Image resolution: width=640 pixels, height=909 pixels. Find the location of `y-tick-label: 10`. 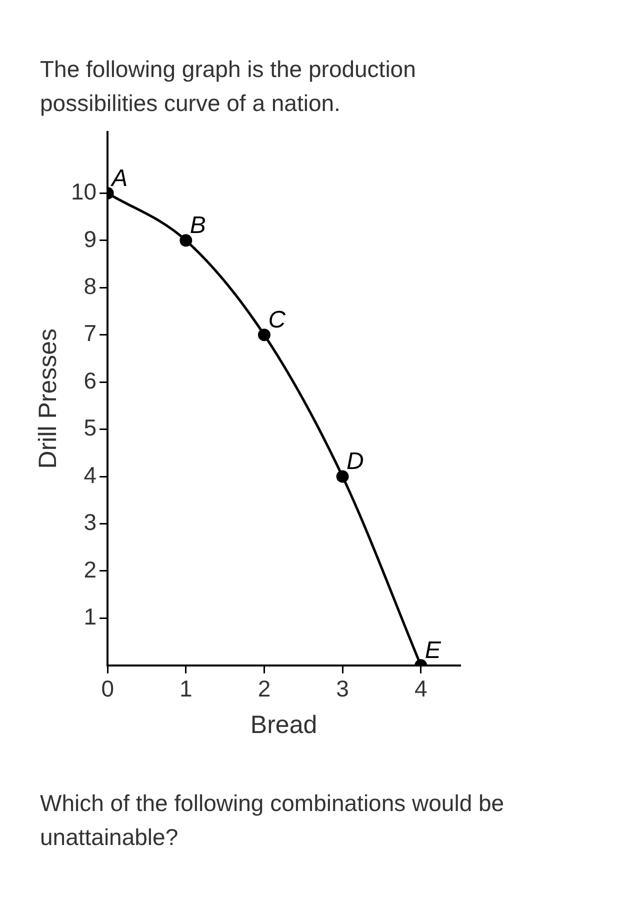

y-tick-label: 10 is located at coordinates (83, 191).